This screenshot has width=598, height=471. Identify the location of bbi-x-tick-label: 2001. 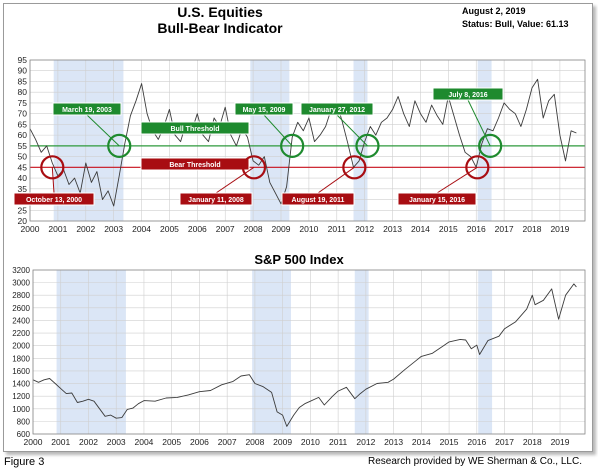
(57, 229).